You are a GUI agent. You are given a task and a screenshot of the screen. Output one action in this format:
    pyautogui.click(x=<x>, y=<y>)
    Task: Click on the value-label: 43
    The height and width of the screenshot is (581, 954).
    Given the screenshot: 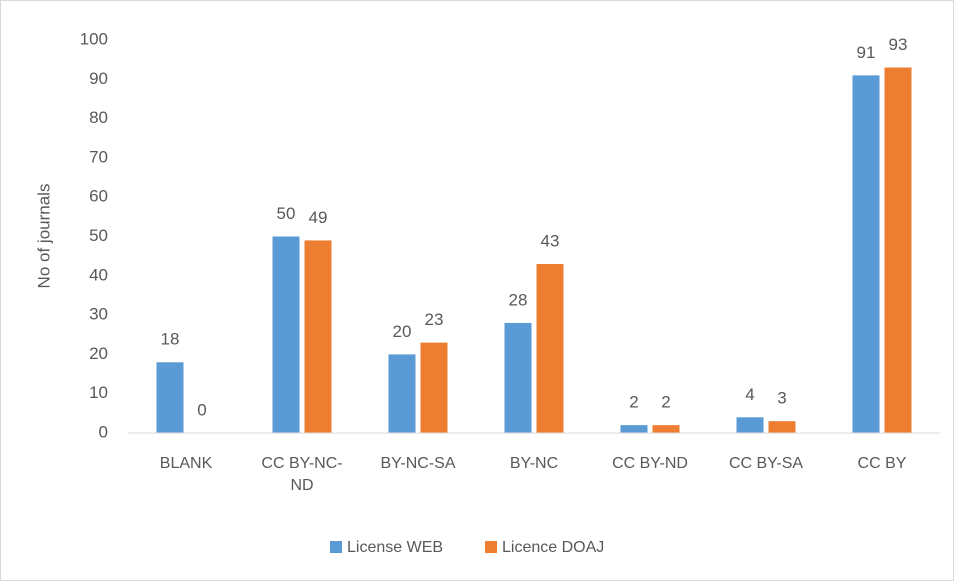 What is the action you would take?
    pyautogui.click(x=550, y=240)
    